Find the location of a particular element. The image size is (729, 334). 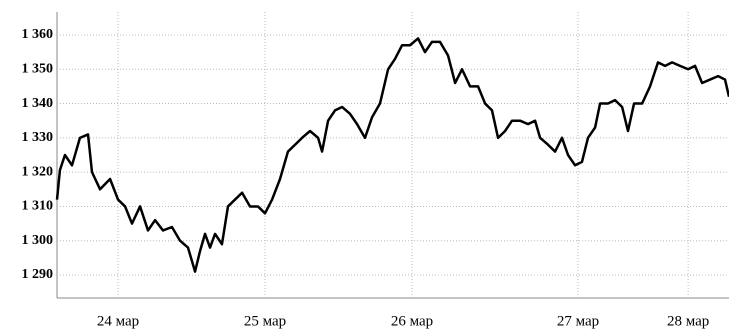

y-tick-label: 1 340 is located at coordinates (38, 103).